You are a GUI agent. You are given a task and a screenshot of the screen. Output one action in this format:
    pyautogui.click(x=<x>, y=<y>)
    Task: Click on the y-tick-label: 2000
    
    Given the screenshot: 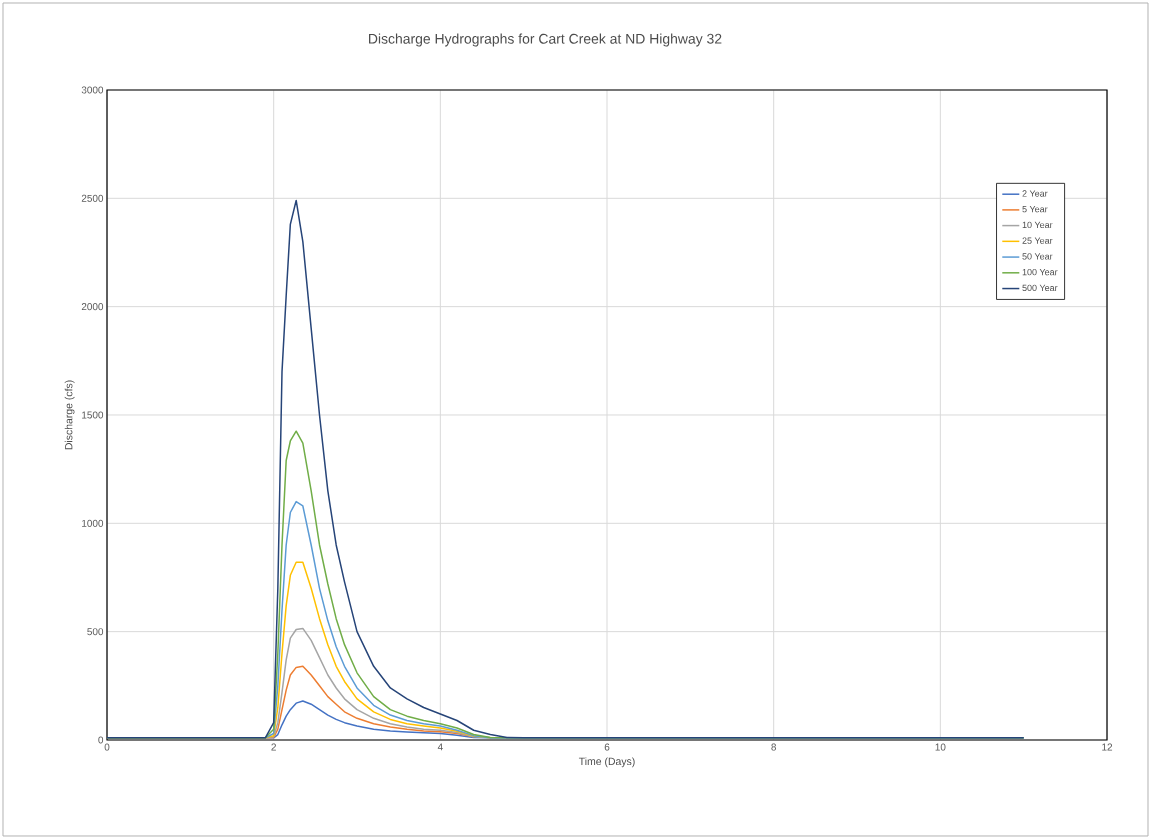 What is the action you would take?
    pyautogui.click(x=92, y=307)
    